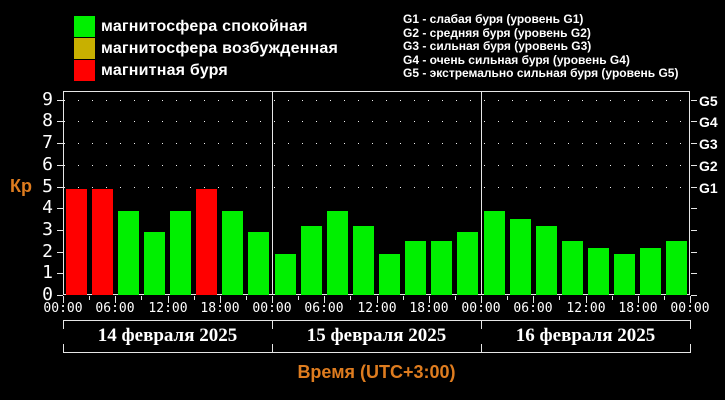 This screenshot has height=400, width=725. What do you see at coordinates (84, 70) in the screenshot?
I see `storm-color-swatch` at bounding box center [84, 70].